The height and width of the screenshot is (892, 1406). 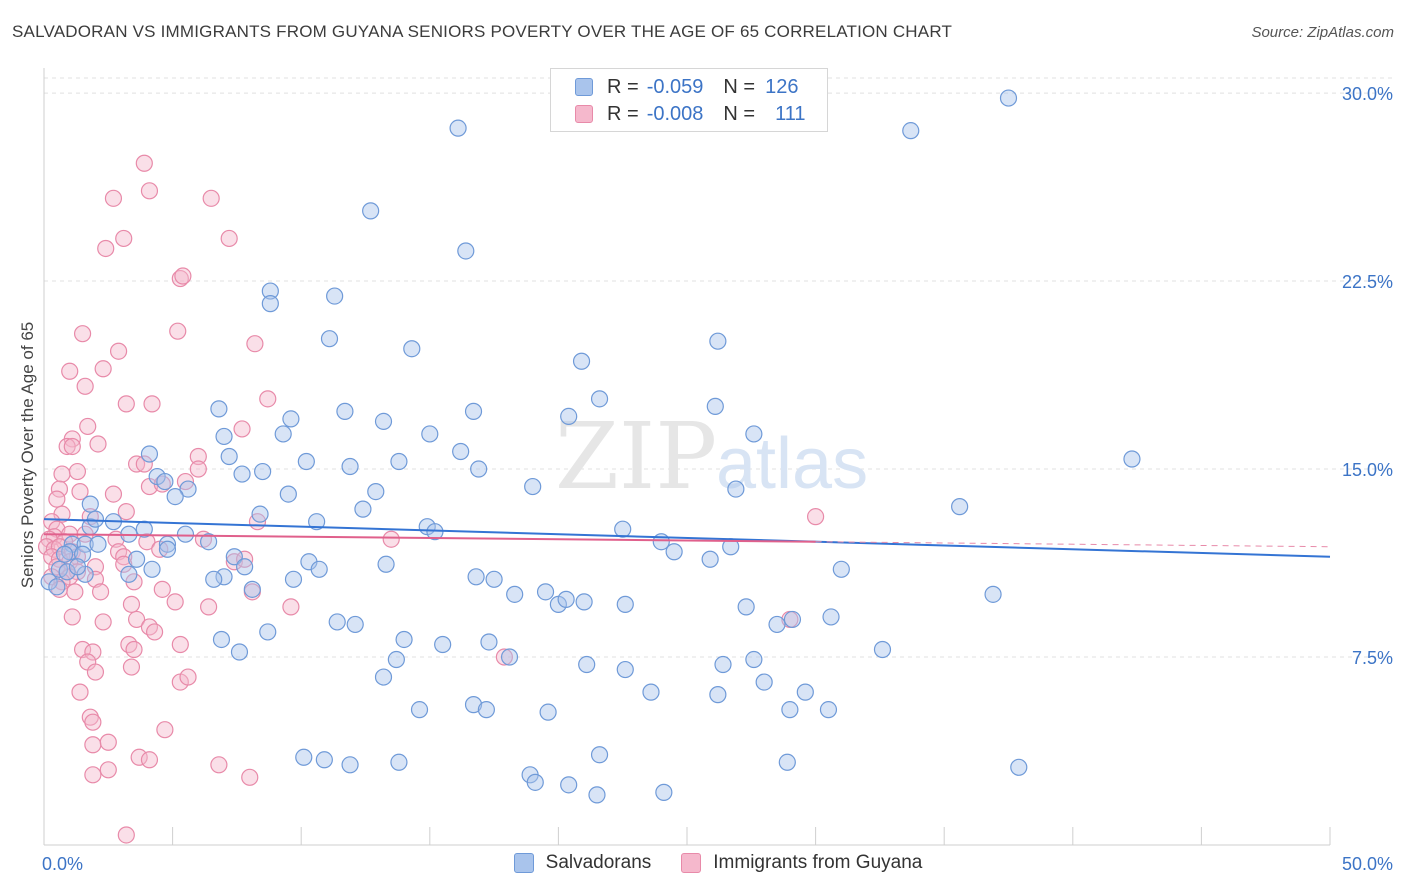 I want to click on legend-row-salvadorans: R = -0.059 N = 126, so click(x=686, y=87).